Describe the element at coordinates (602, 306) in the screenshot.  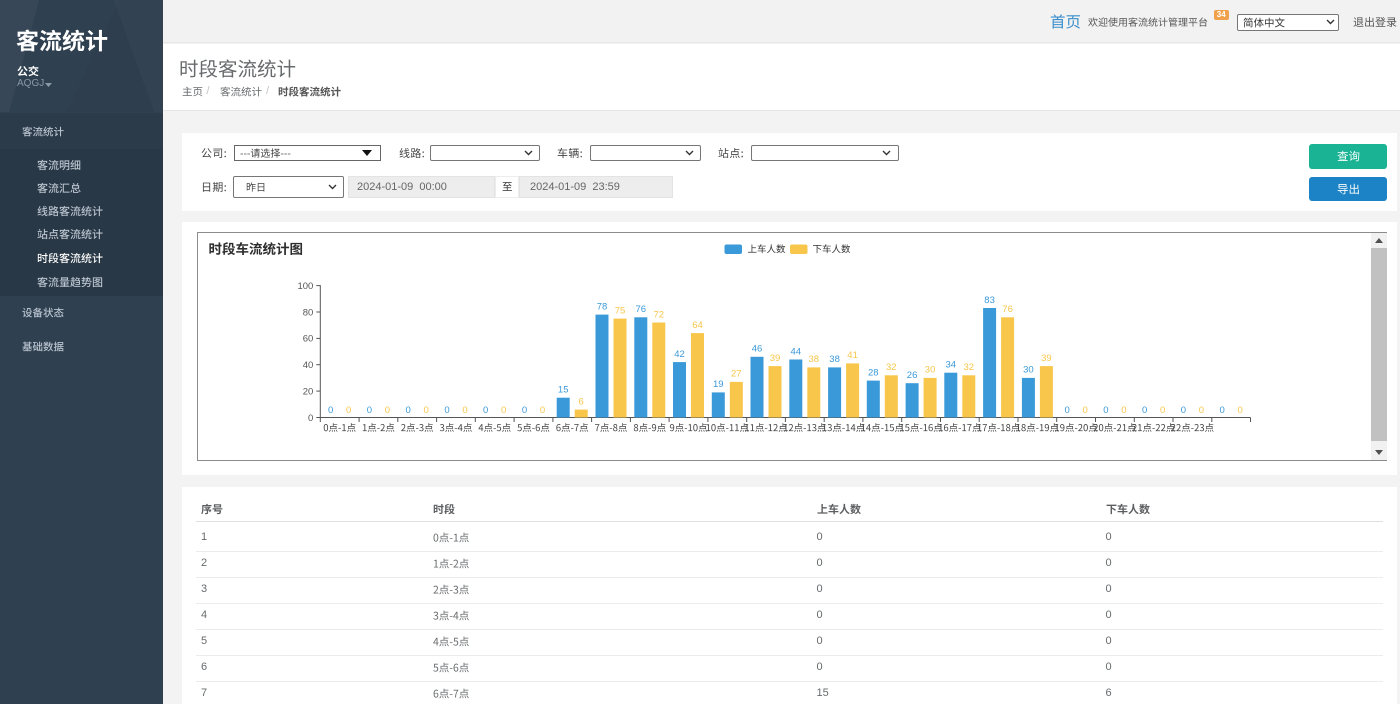
I see `svg-text: 78` at that location.